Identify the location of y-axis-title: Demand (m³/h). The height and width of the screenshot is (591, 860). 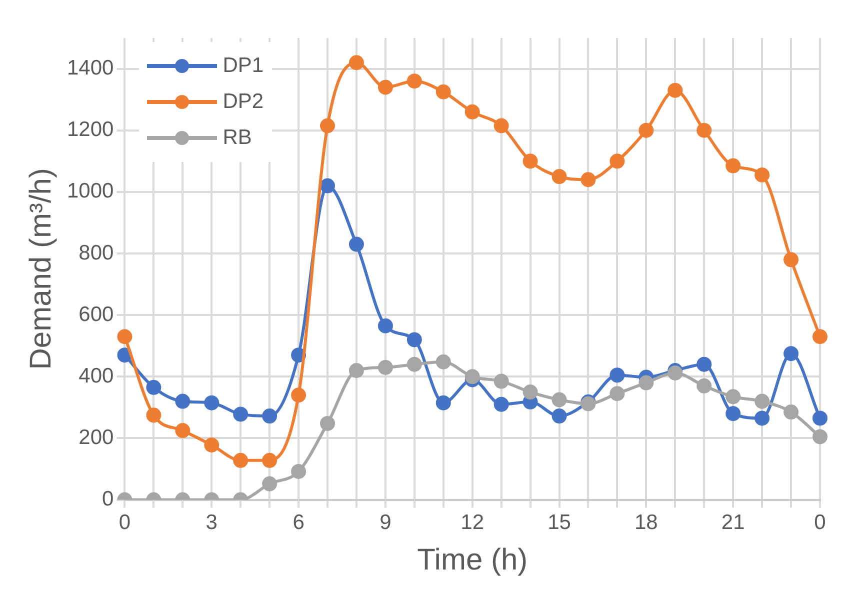
(41, 269).